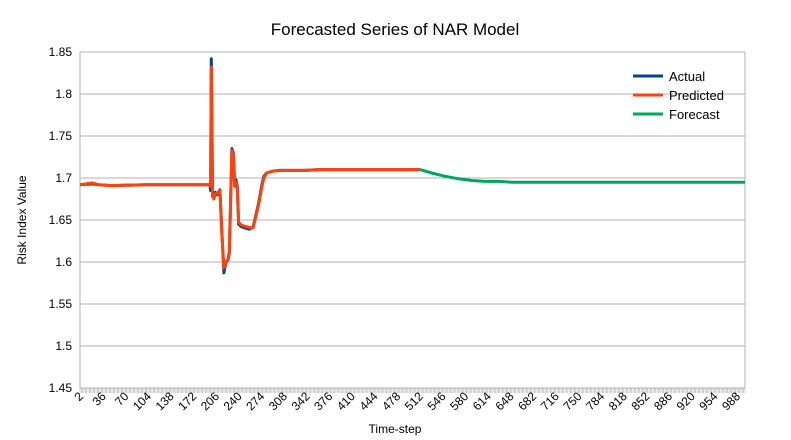  What do you see at coordinates (63, 262) in the screenshot?
I see `y-tick-label: 1.6` at bounding box center [63, 262].